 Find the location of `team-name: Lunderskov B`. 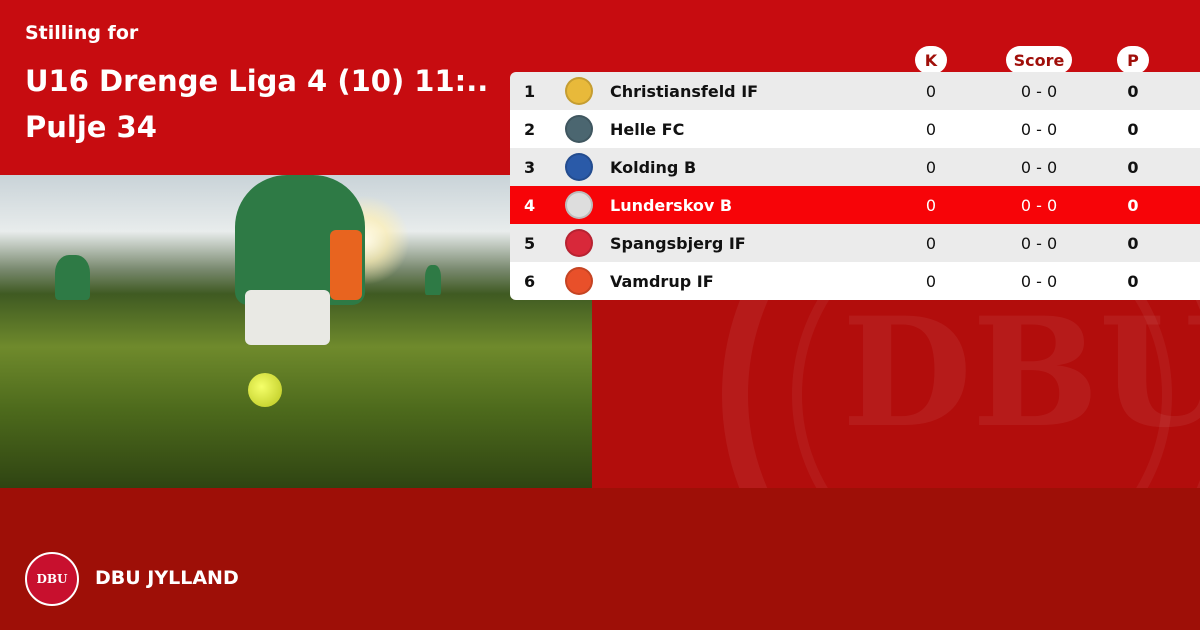

team-name: Lunderskov B is located at coordinates (671, 205).